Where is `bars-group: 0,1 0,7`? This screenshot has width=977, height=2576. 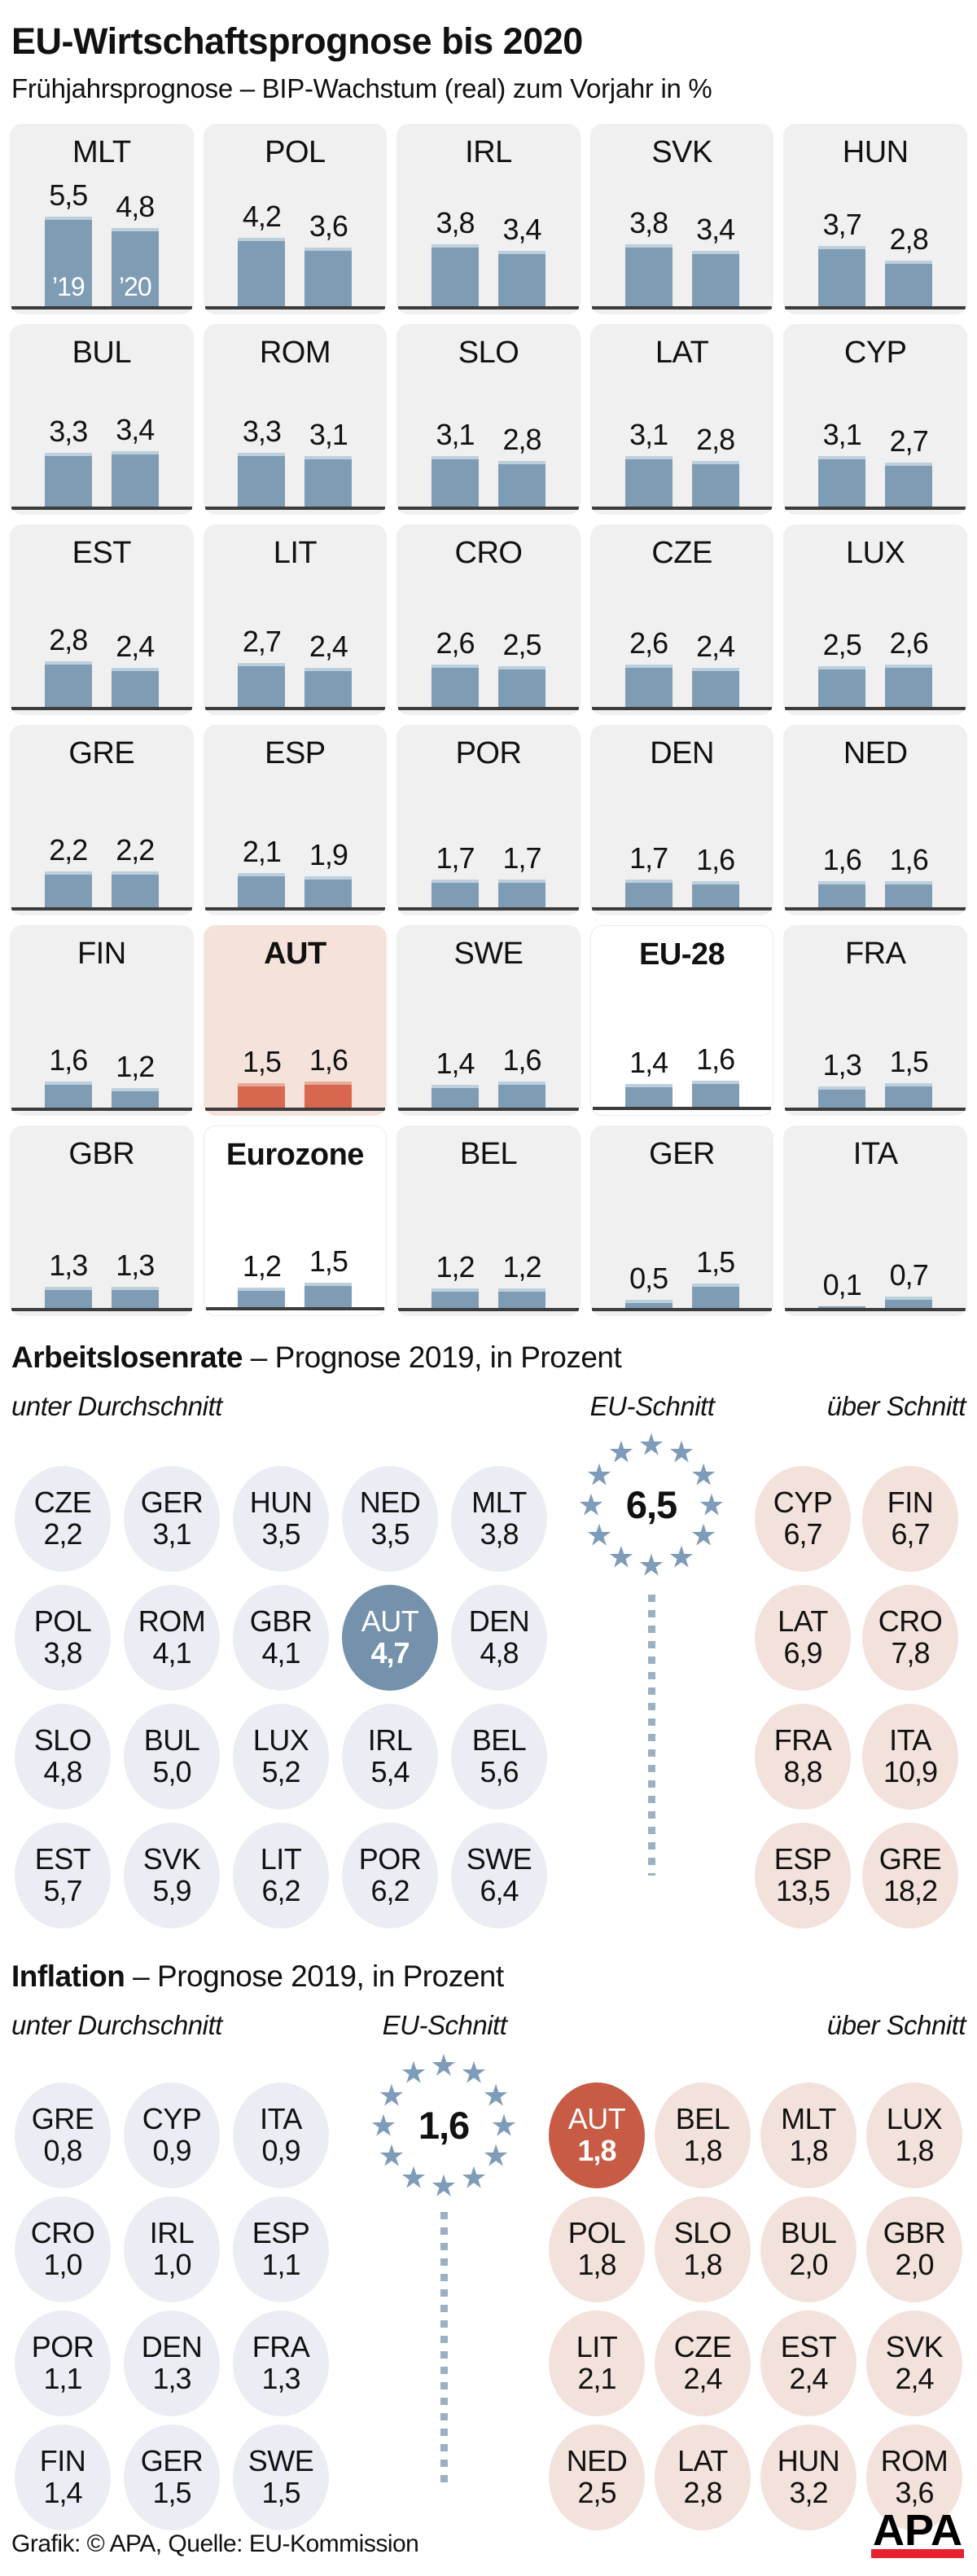 bars-group: 0,1 0,7 is located at coordinates (875, 1283).